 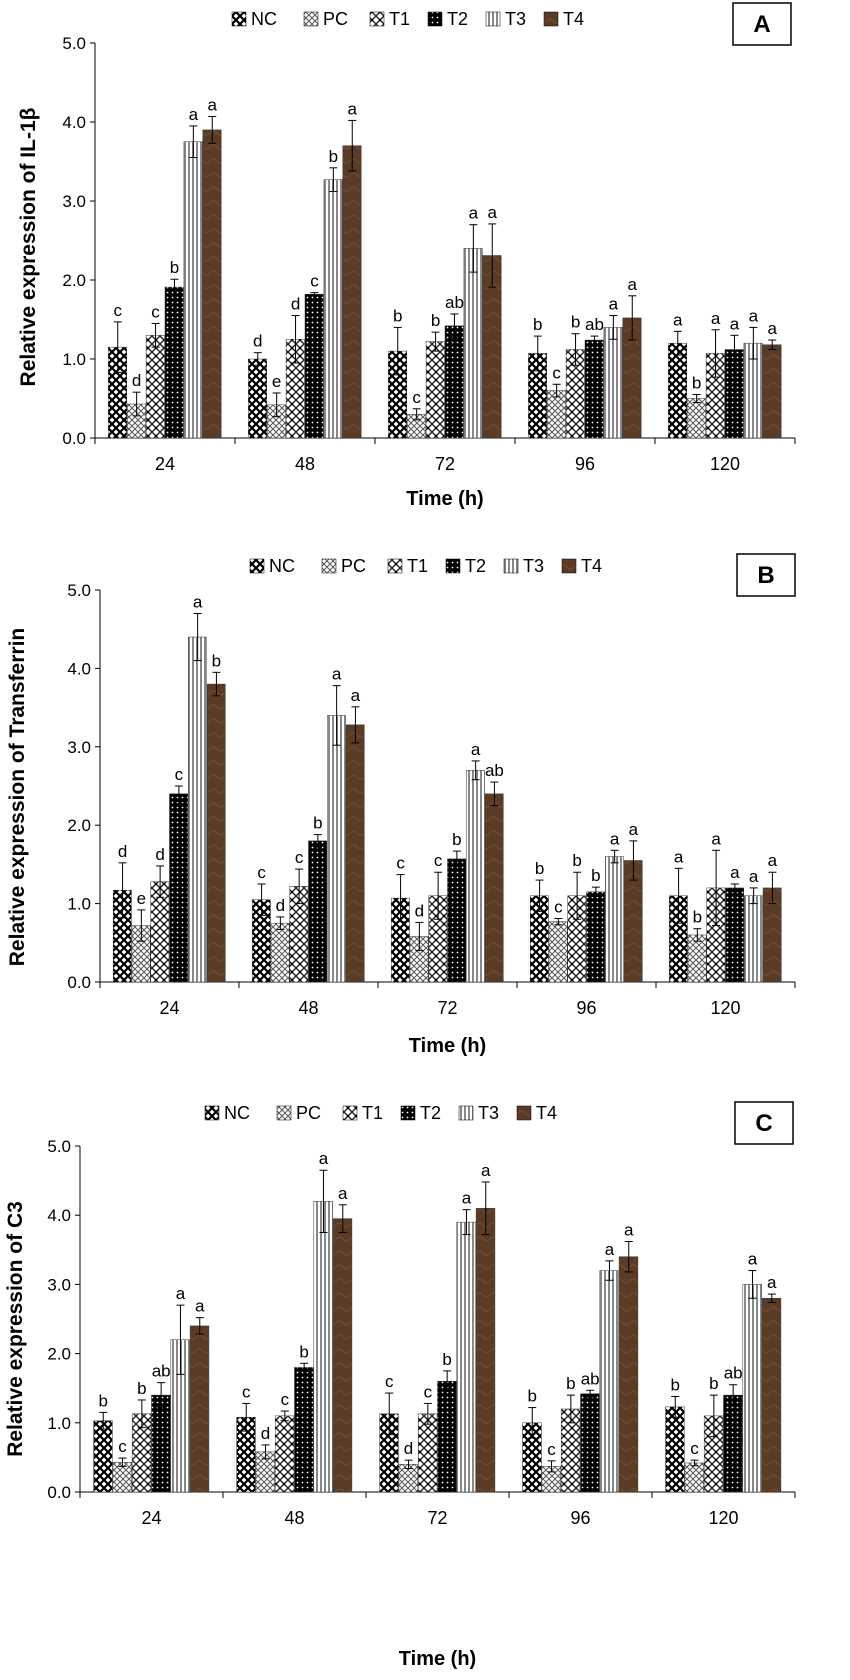 What do you see at coordinates (28, 246) in the screenshot?
I see `y-axis-title: Relative expression of IL-1β` at bounding box center [28, 246].